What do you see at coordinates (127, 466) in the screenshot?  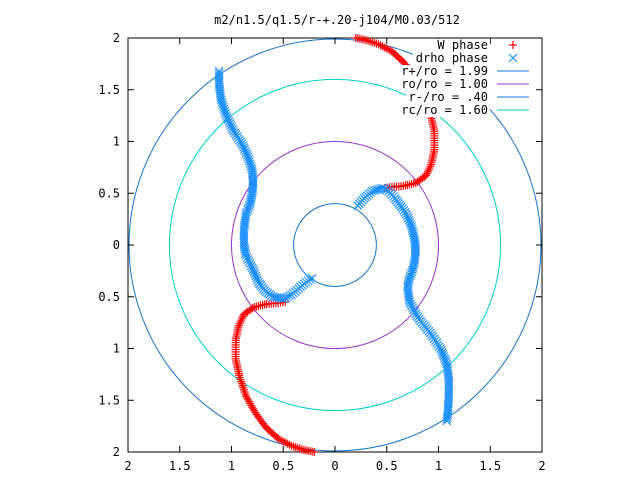 I see `x-tick-label-0: 2` at bounding box center [127, 466].